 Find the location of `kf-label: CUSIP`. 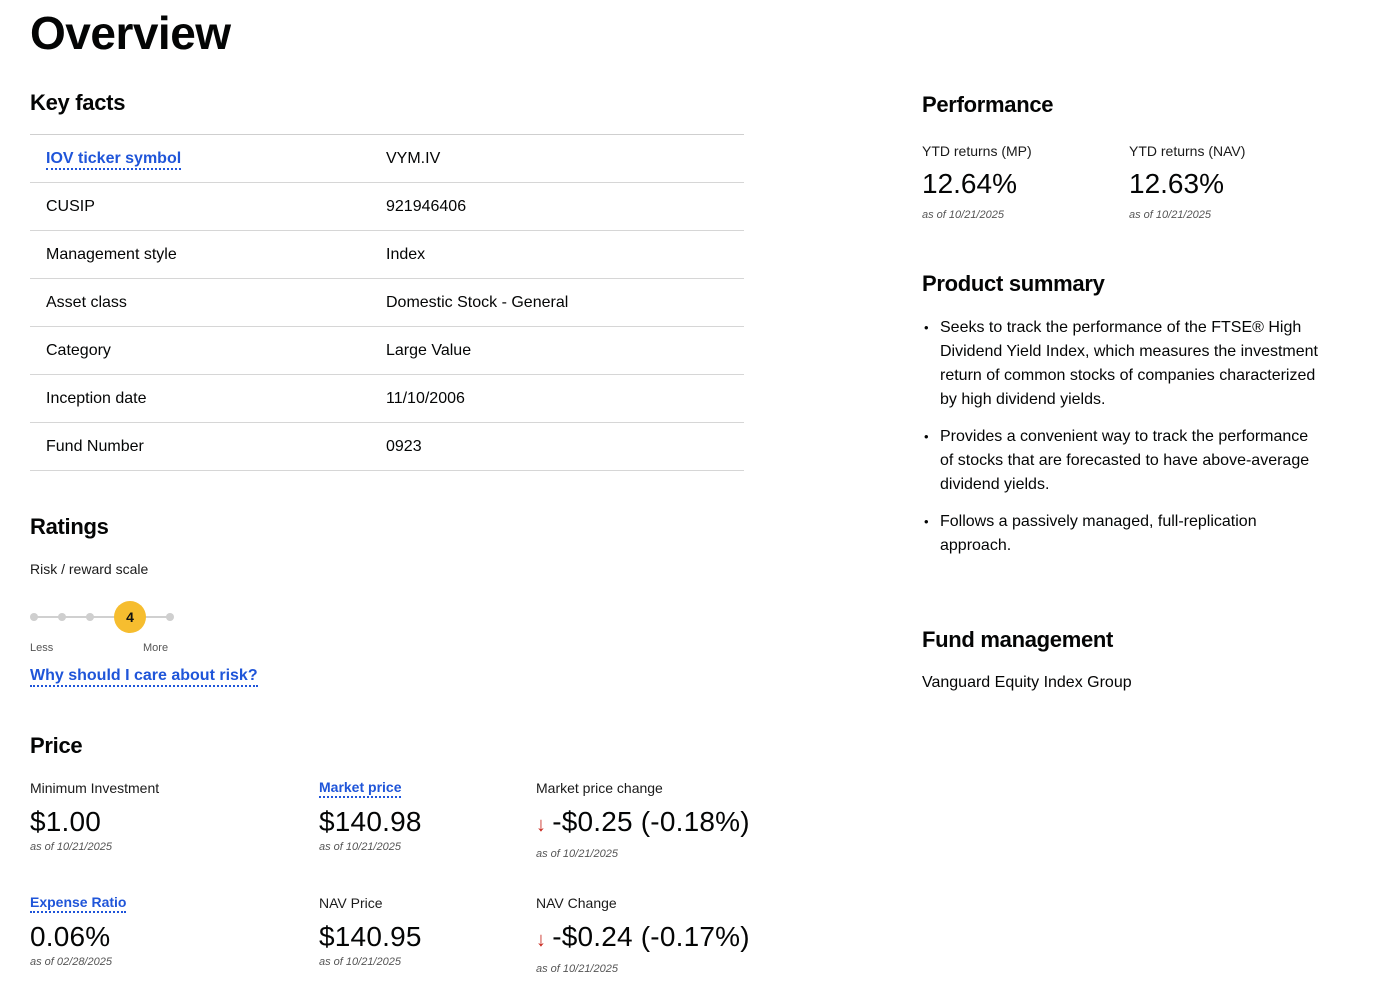

kf-label: CUSIP is located at coordinates (70, 206).